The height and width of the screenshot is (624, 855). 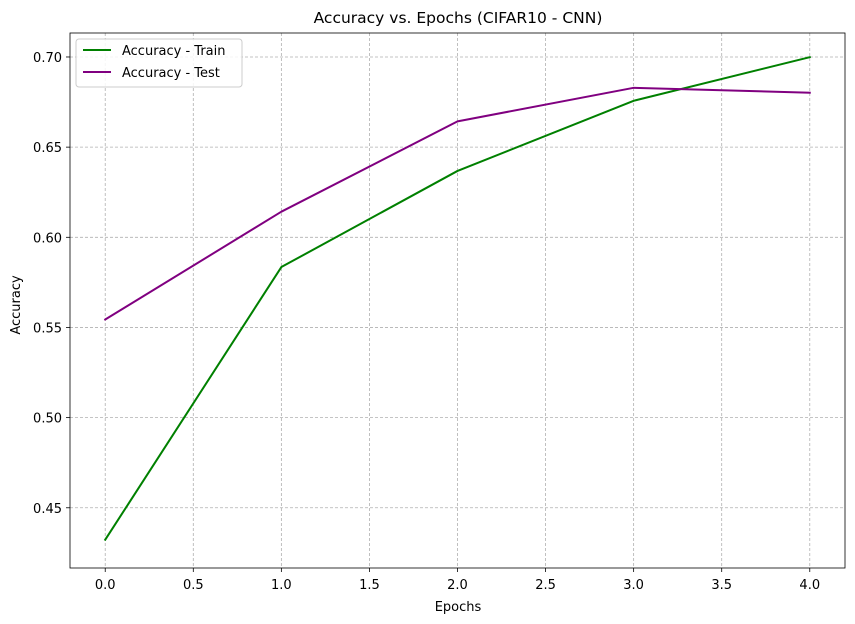 What do you see at coordinates (171, 73) in the screenshot?
I see `legend-label-test: Accuracy - Test` at bounding box center [171, 73].